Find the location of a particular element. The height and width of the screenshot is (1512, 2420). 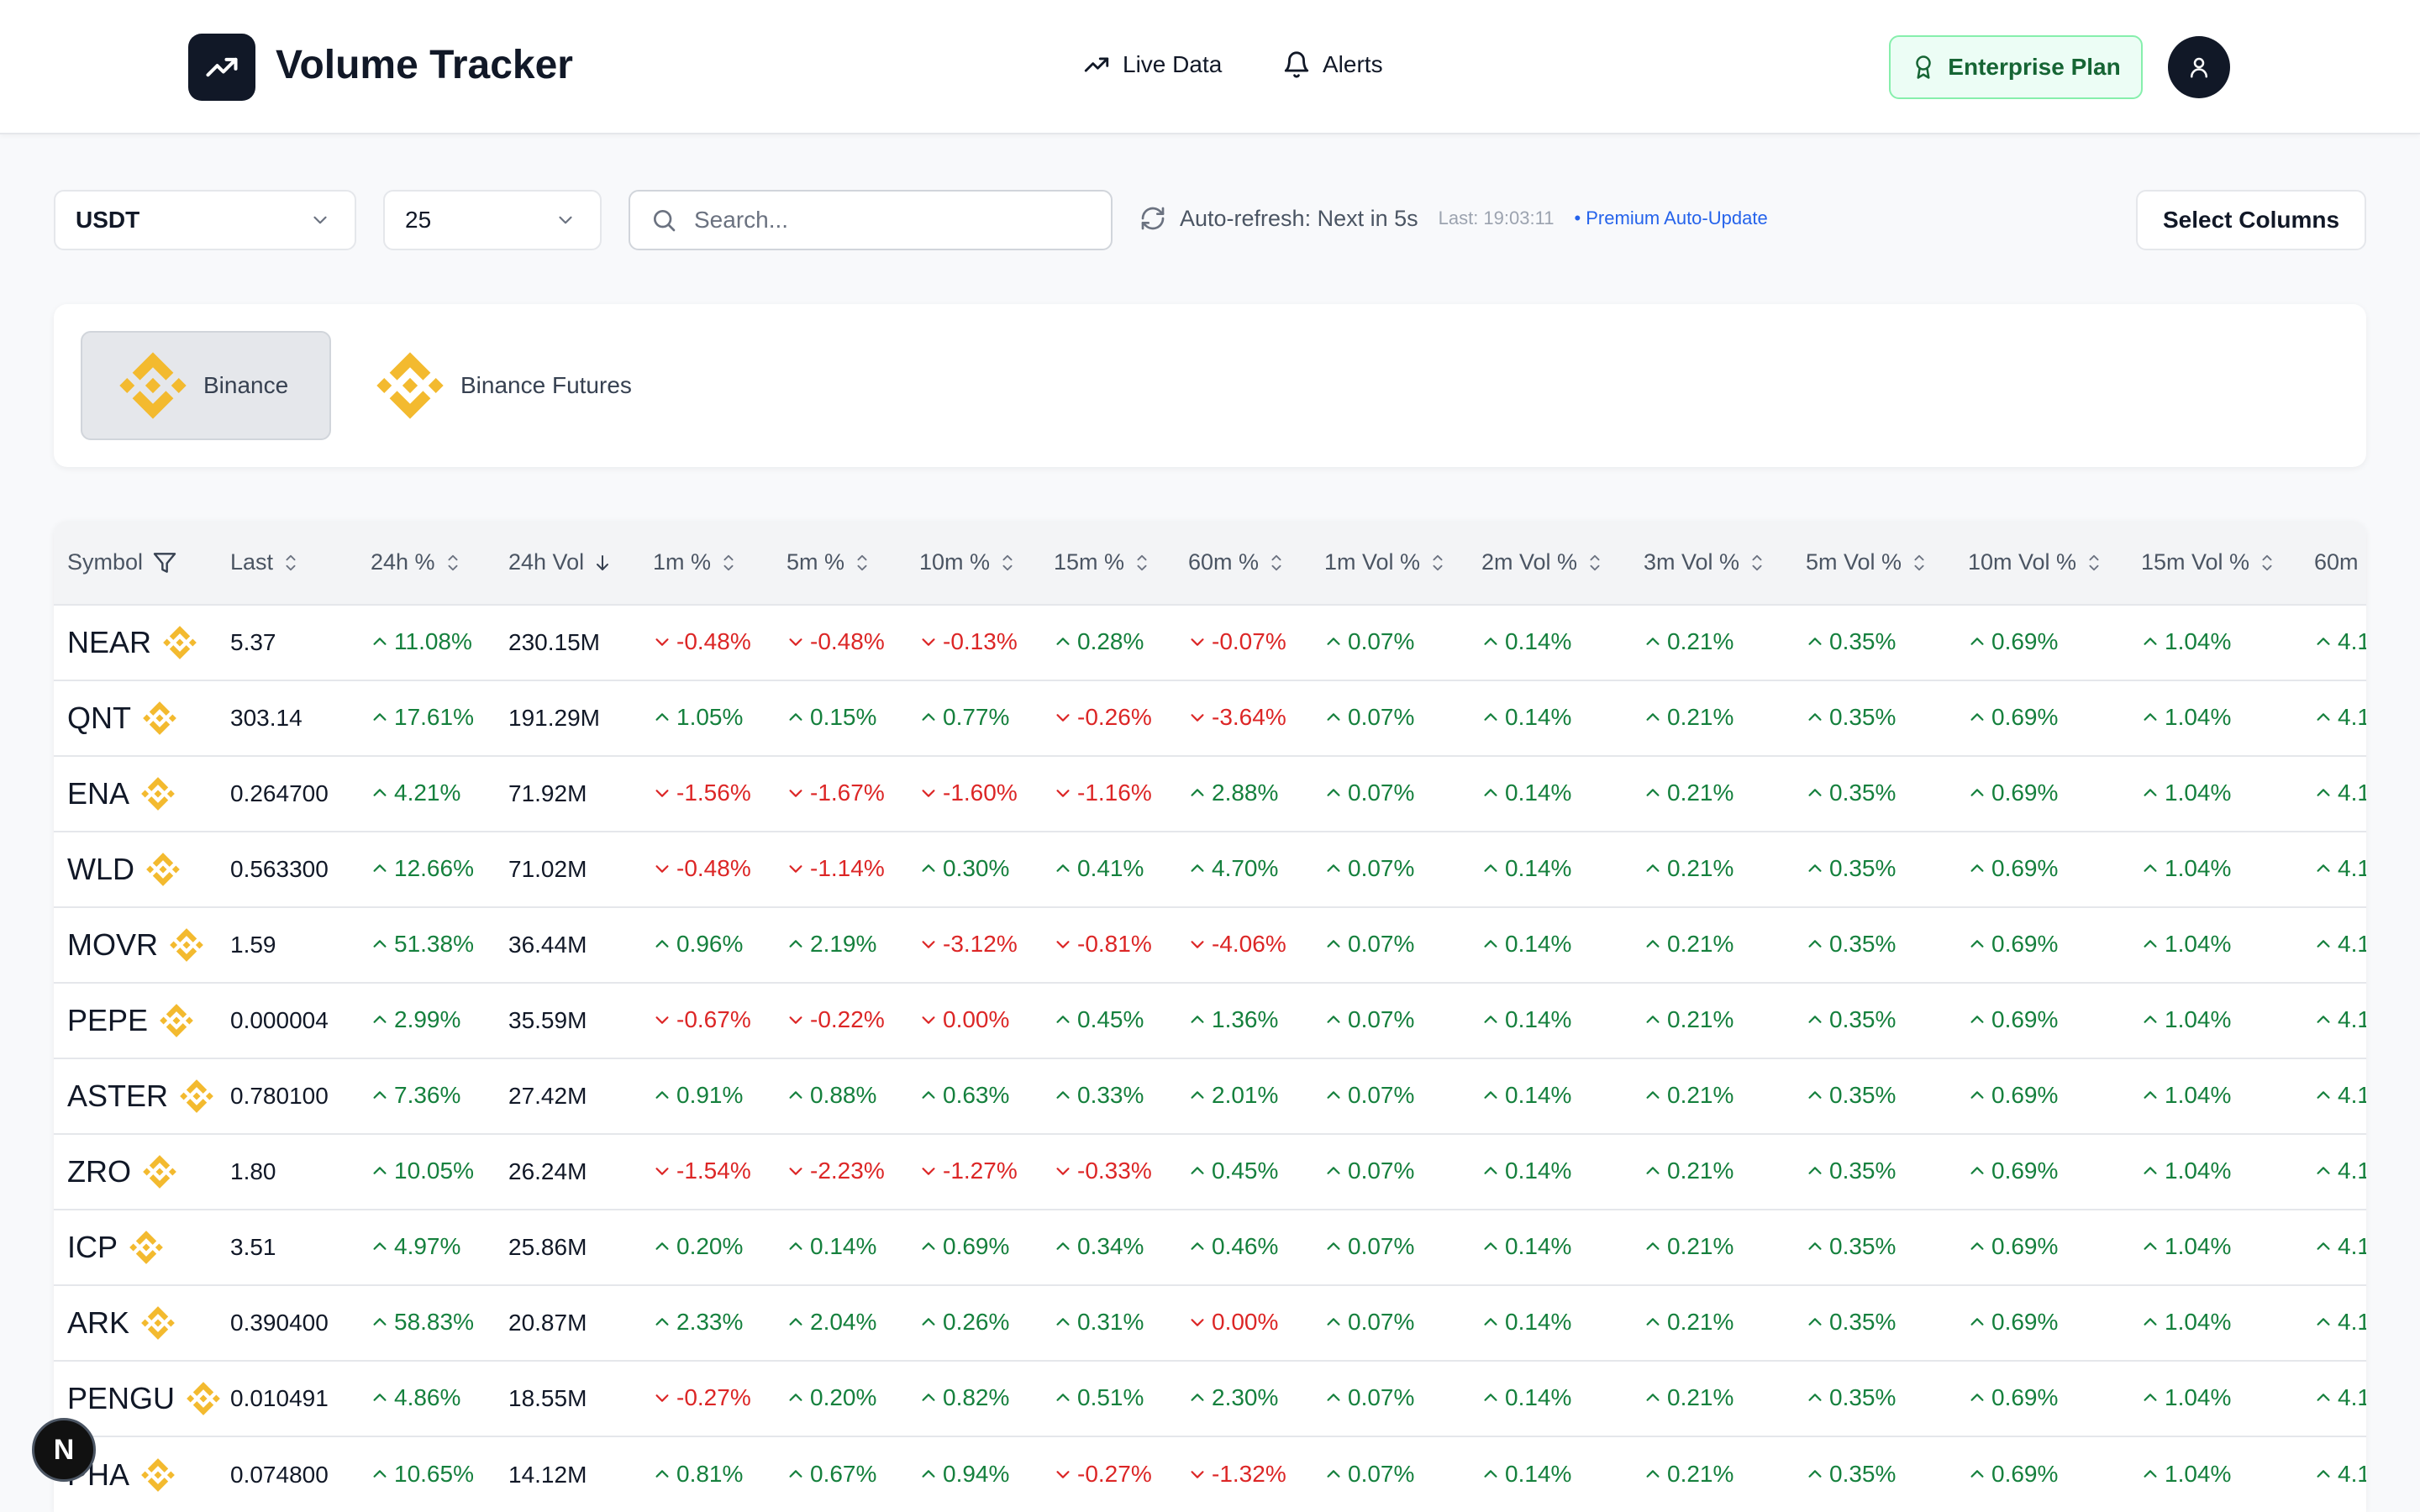

app-logo is located at coordinates (221, 67).